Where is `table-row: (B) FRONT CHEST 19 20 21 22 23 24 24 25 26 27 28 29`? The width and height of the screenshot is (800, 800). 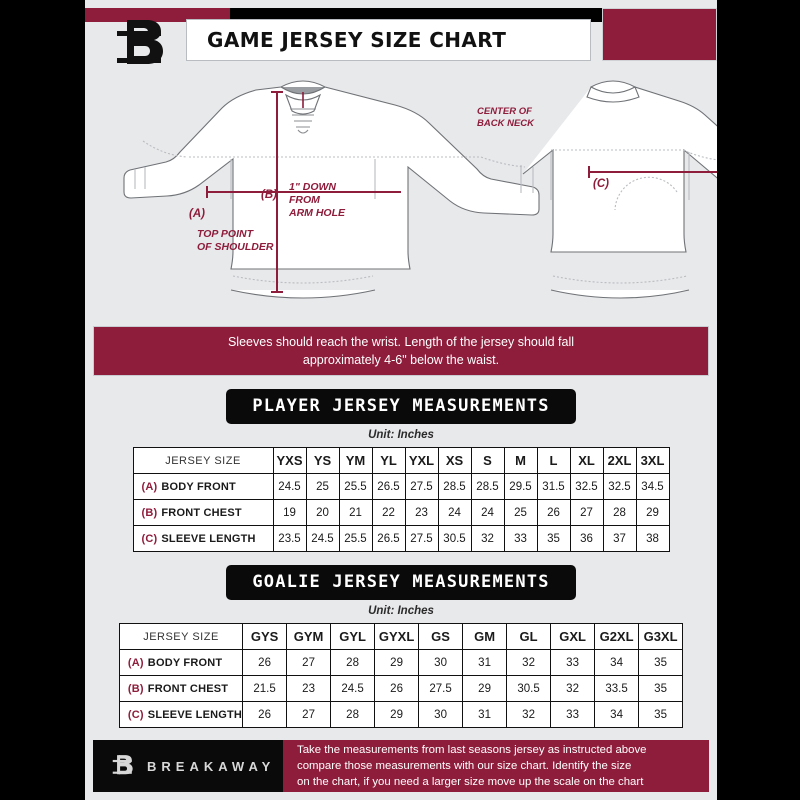 table-row: (B) FRONT CHEST 19 20 21 22 23 24 24 25 26 27 28 29 is located at coordinates (401, 512).